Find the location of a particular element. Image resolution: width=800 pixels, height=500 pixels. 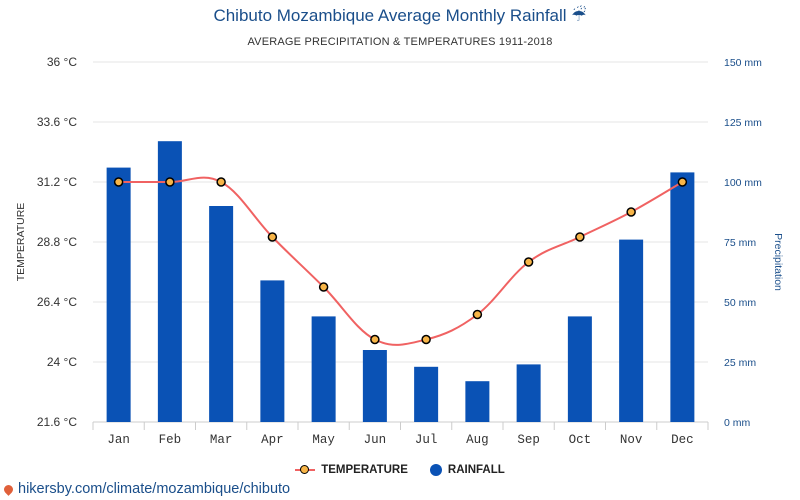

temperature-point-jun is located at coordinates (375, 339).